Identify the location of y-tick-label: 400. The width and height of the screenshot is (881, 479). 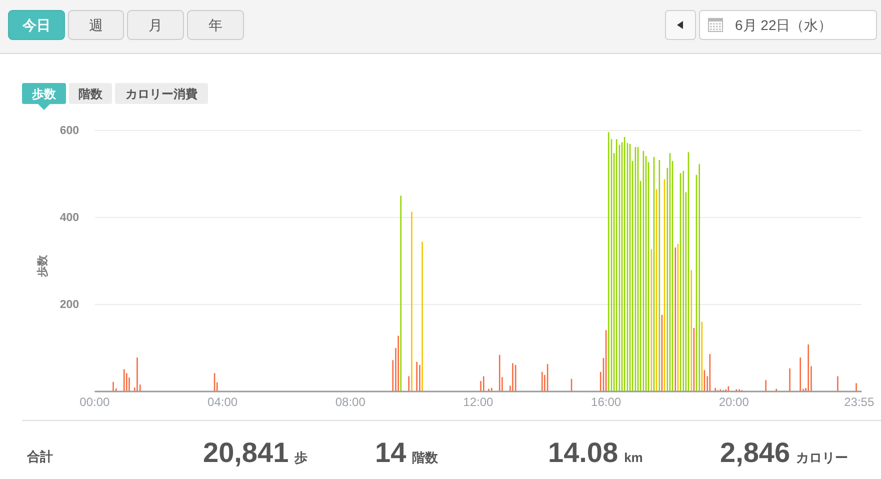
(69, 218).